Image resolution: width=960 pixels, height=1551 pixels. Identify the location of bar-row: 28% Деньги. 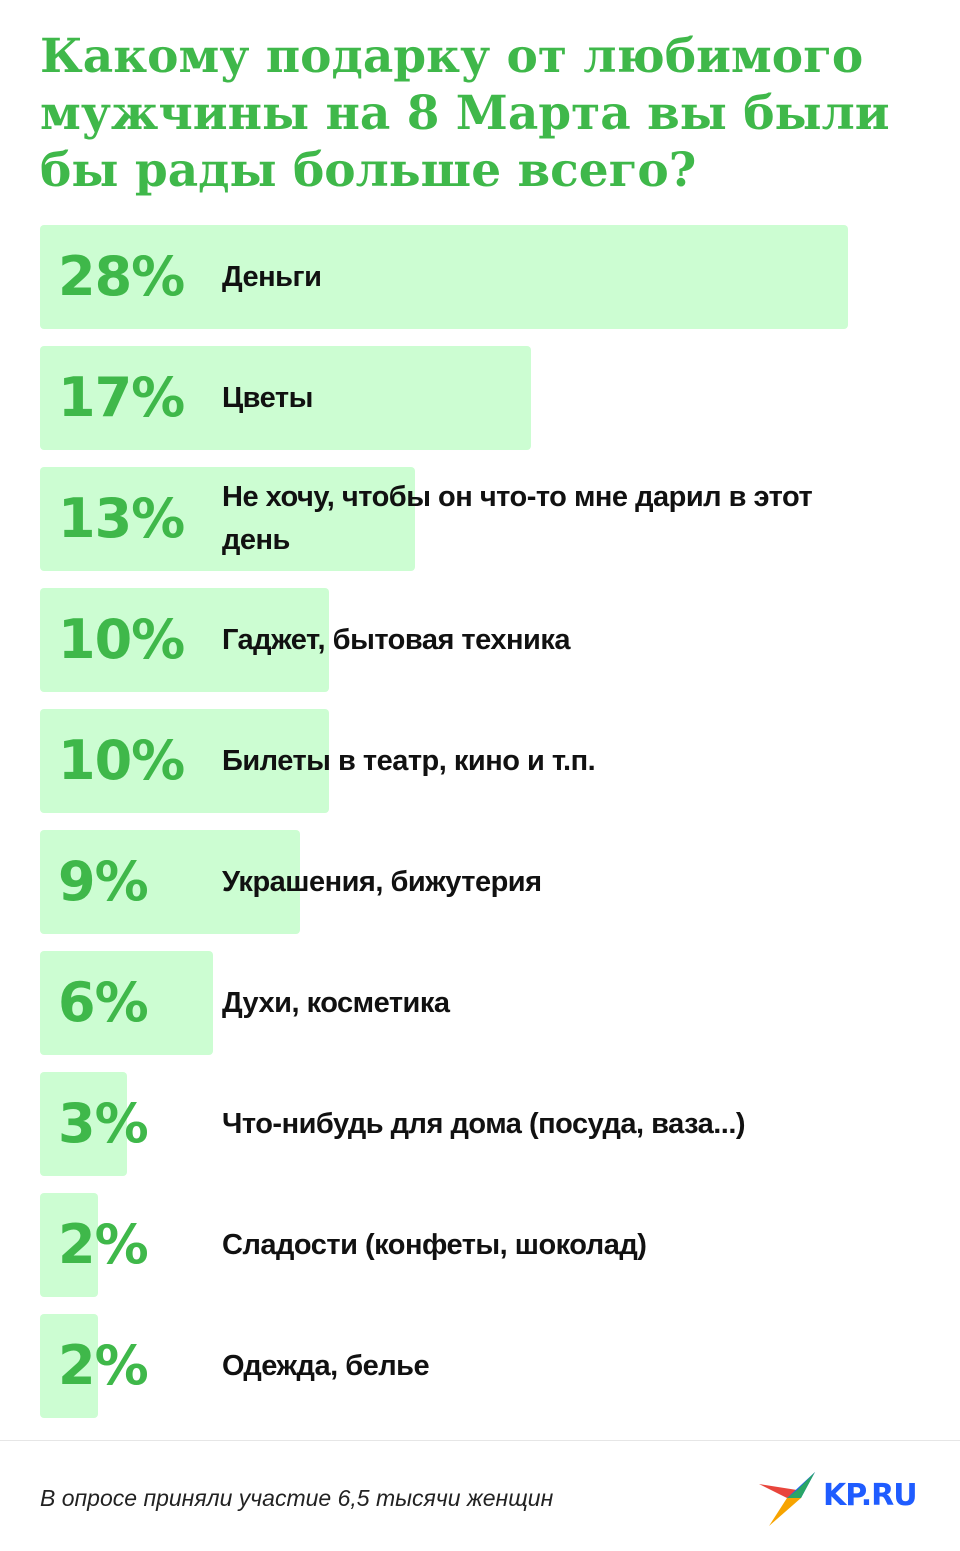
(480, 277).